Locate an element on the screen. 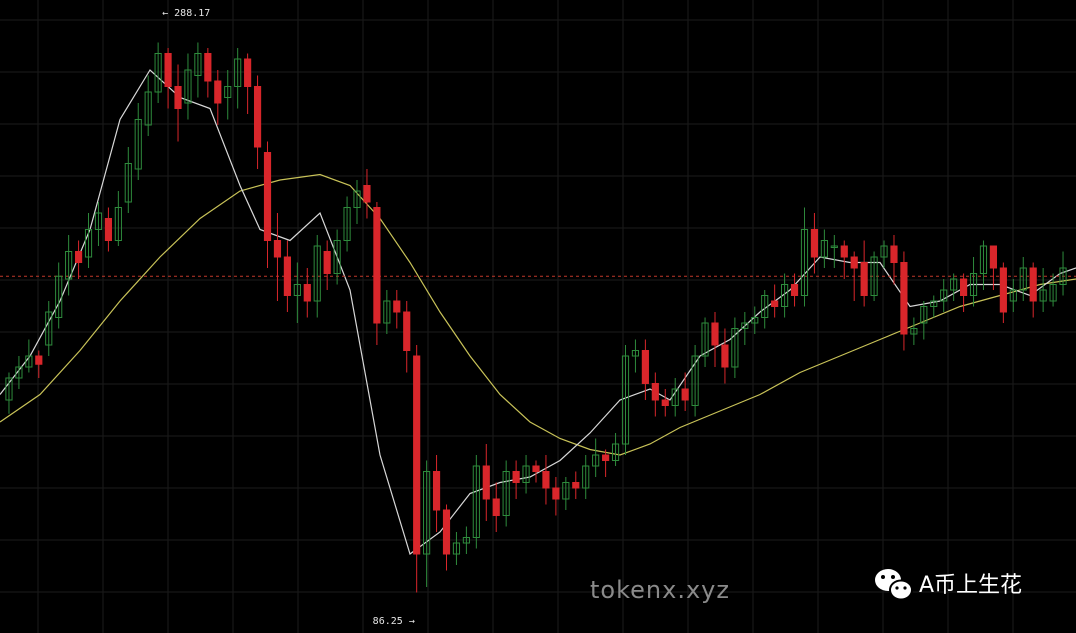 This screenshot has height=633, width=1076. watermark-site: tokenx.xyz is located at coordinates (660, 590).